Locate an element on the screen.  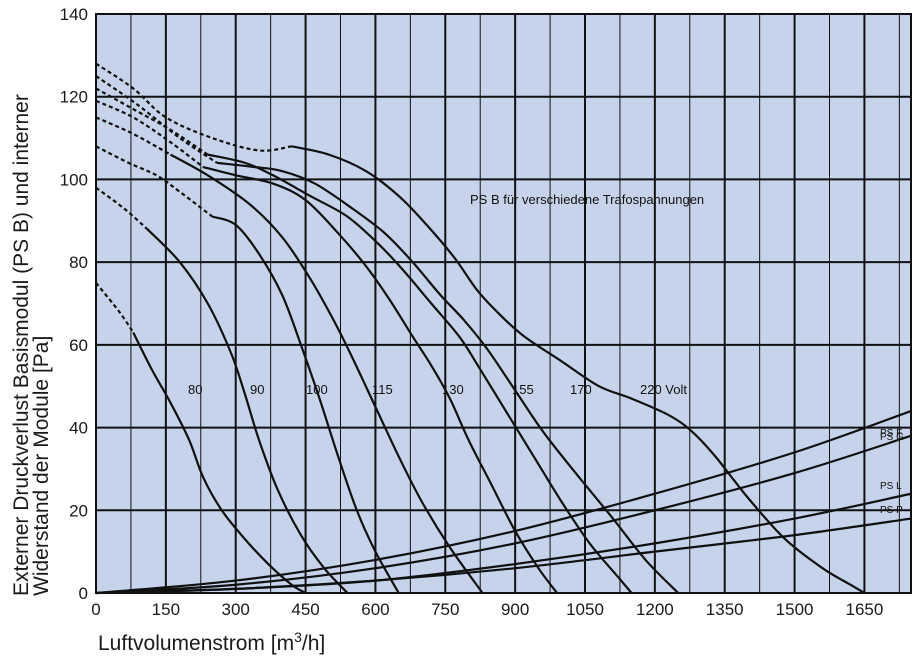
y-tick-label: 120 is located at coordinates (74, 97).